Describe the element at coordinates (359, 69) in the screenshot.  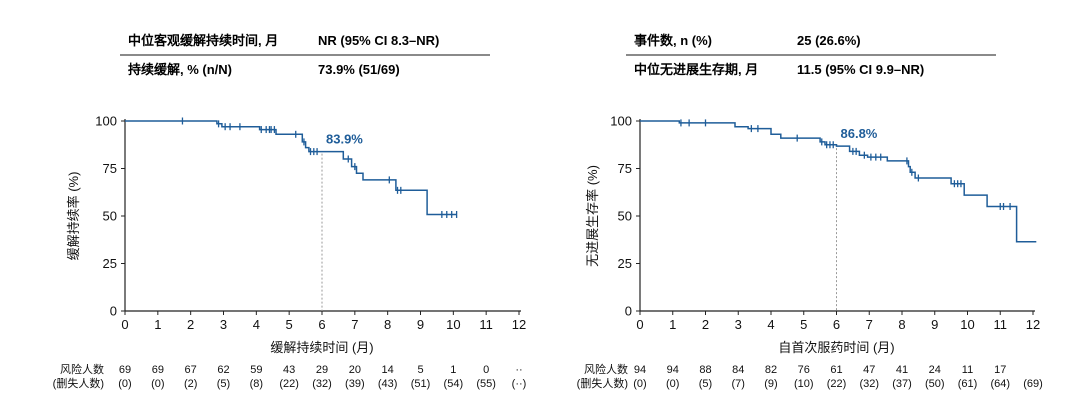
I see `left-summary-value-2: 73.9% (51/69)` at that location.